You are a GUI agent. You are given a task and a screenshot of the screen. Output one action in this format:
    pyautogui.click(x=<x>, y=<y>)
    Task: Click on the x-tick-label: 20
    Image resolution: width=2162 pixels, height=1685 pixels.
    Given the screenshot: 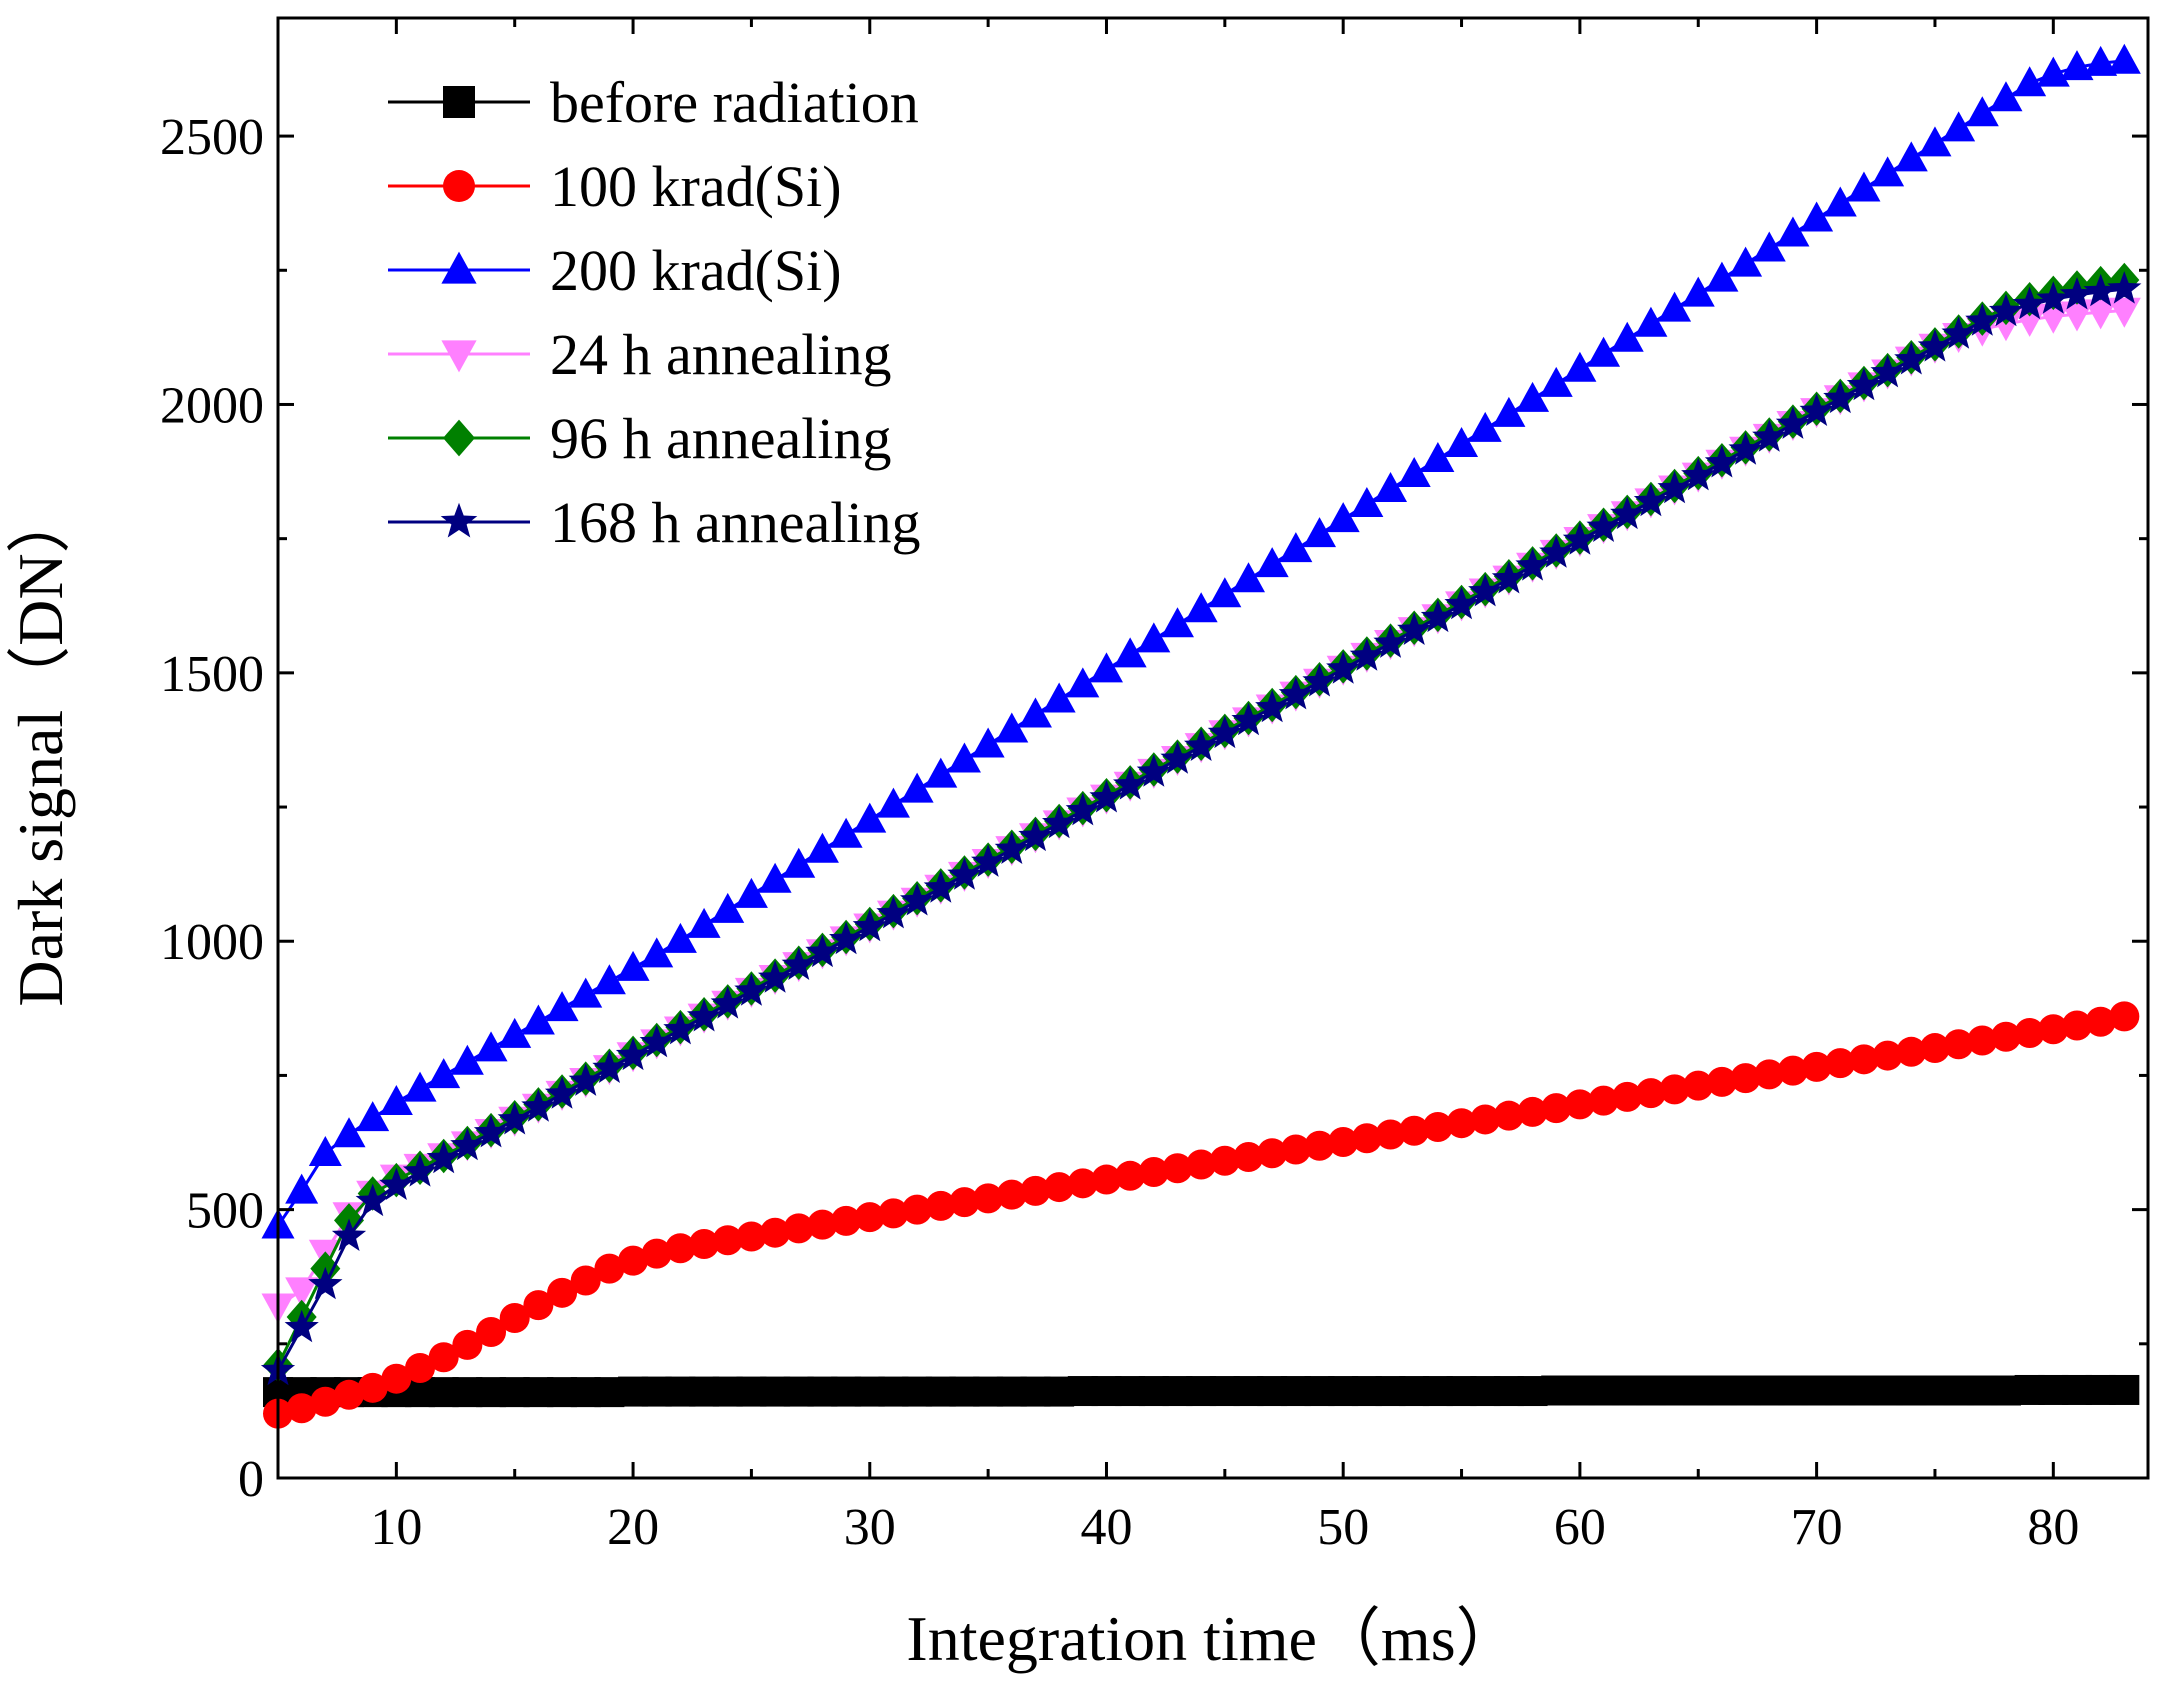 What is the action you would take?
    pyautogui.click(x=633, y=1527)
    